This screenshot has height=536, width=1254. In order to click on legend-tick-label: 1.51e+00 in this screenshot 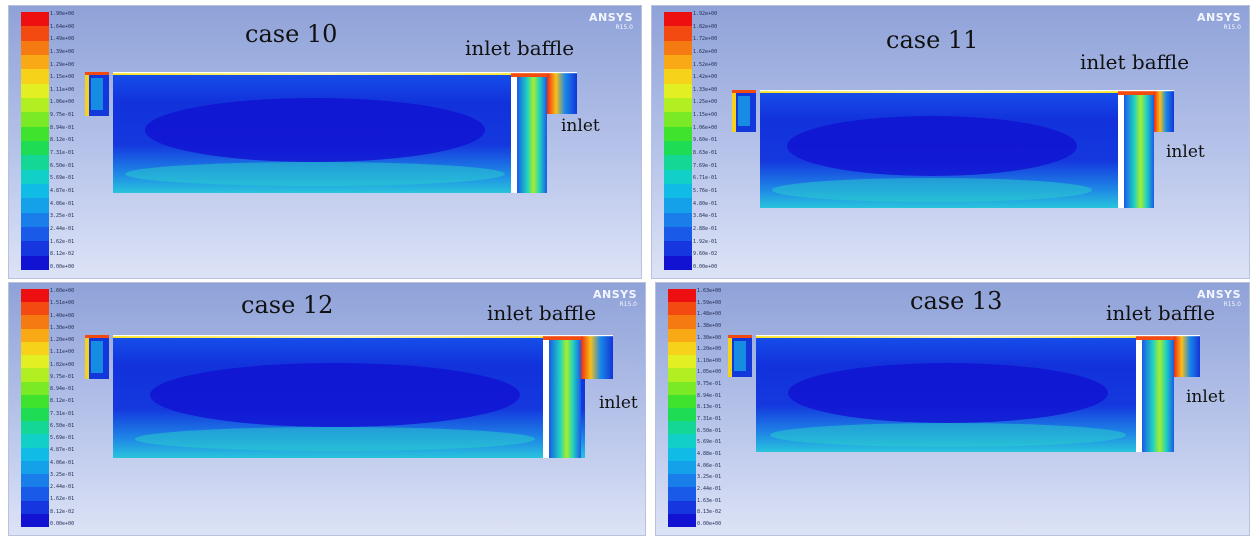, I will do `click(62, 303)`.